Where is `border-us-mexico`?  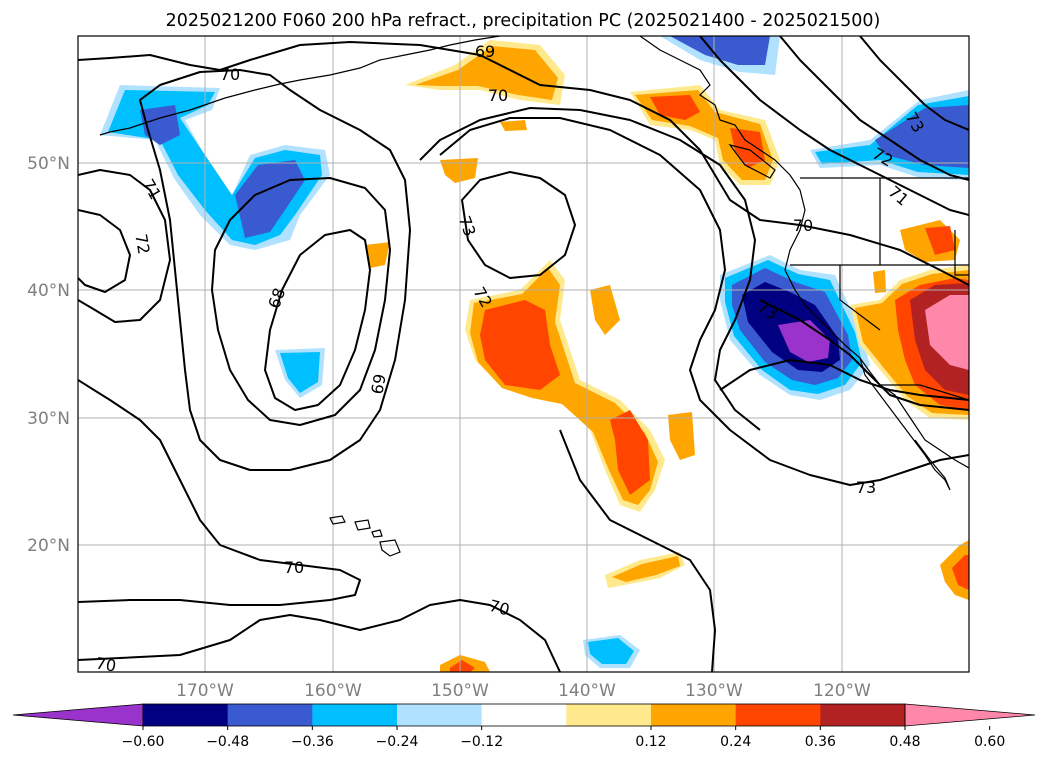
border-us-mexico is located at coordinates (924, 392).